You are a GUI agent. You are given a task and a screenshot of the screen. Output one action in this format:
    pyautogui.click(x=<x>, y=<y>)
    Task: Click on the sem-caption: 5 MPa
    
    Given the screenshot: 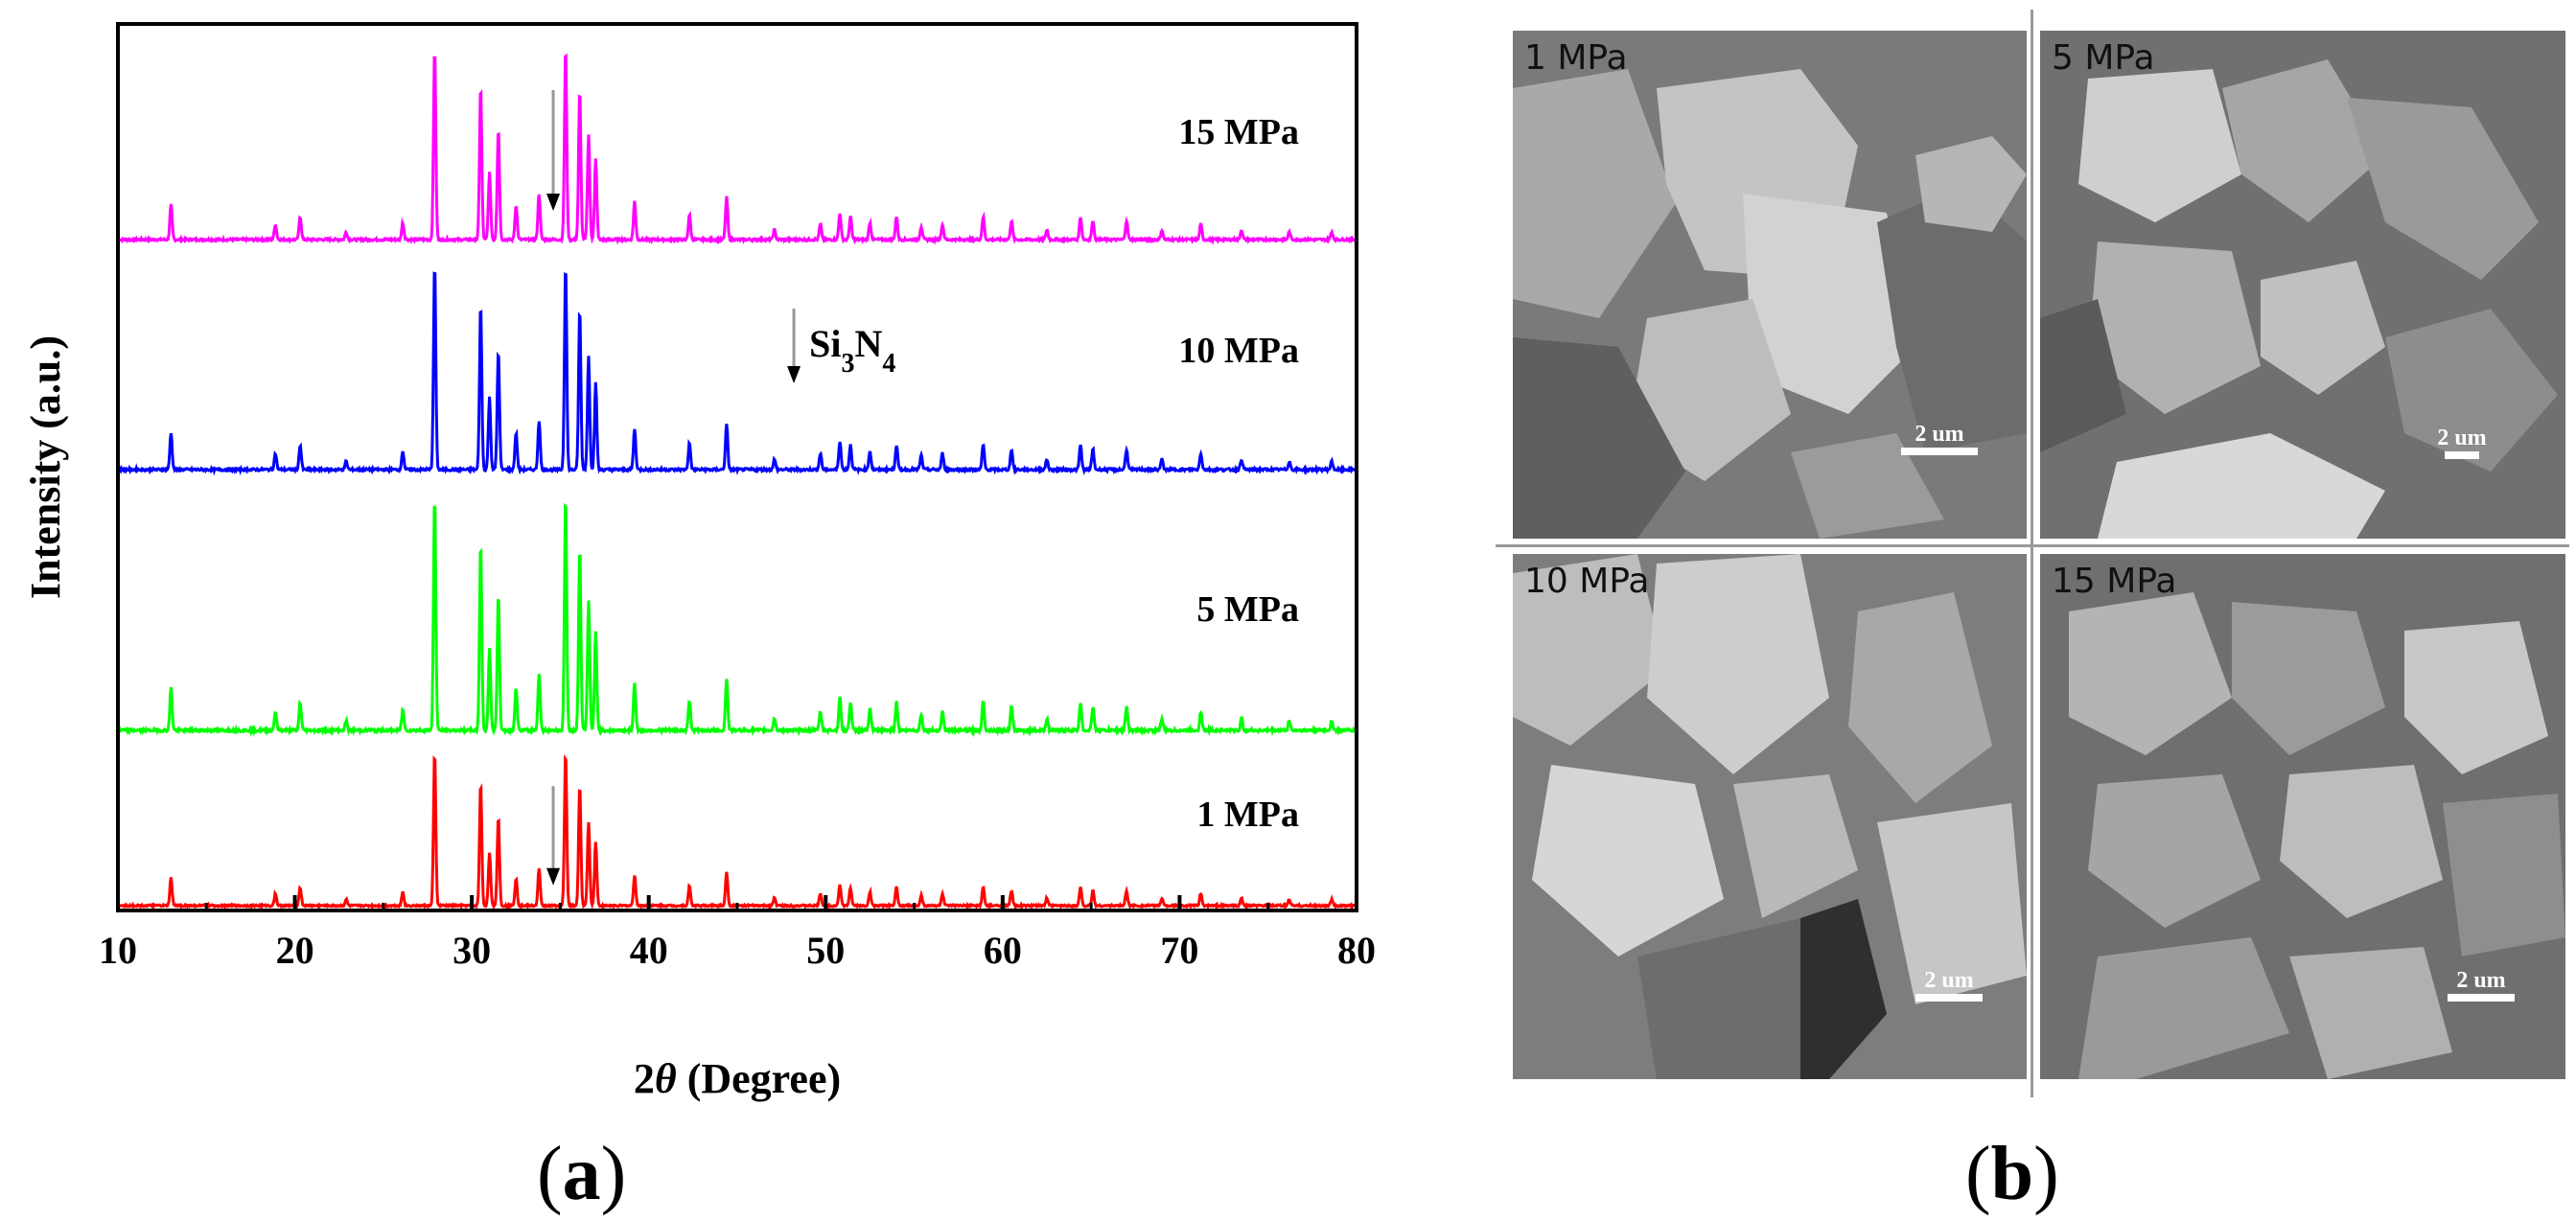 What is the action you would take?
    pyautogui.click(x=2103, y=58)
    